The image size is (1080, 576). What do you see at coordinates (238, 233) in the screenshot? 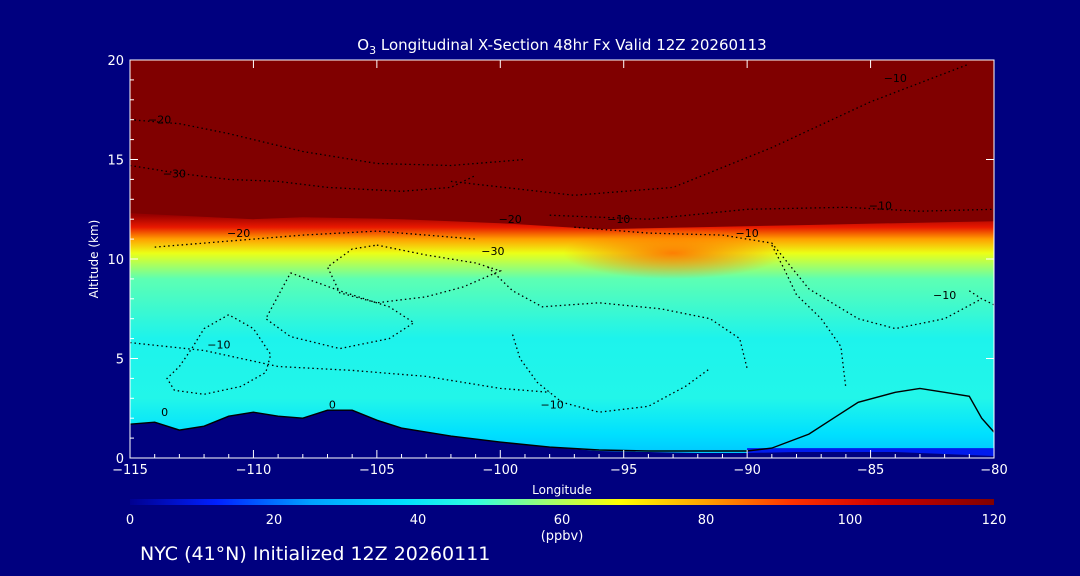
I see `contour-label-8: −20` at bounding box center [238, 233].